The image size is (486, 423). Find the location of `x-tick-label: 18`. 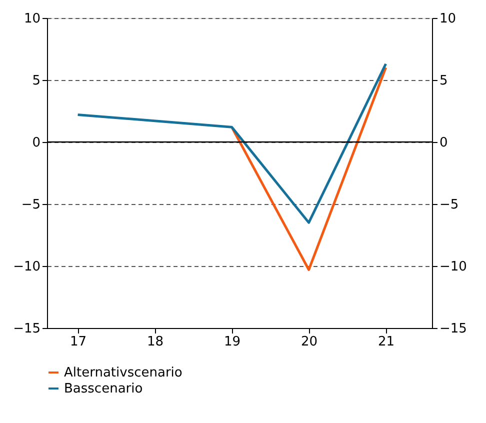

x-tick-label: 18 is located at coordinates (155, 342).